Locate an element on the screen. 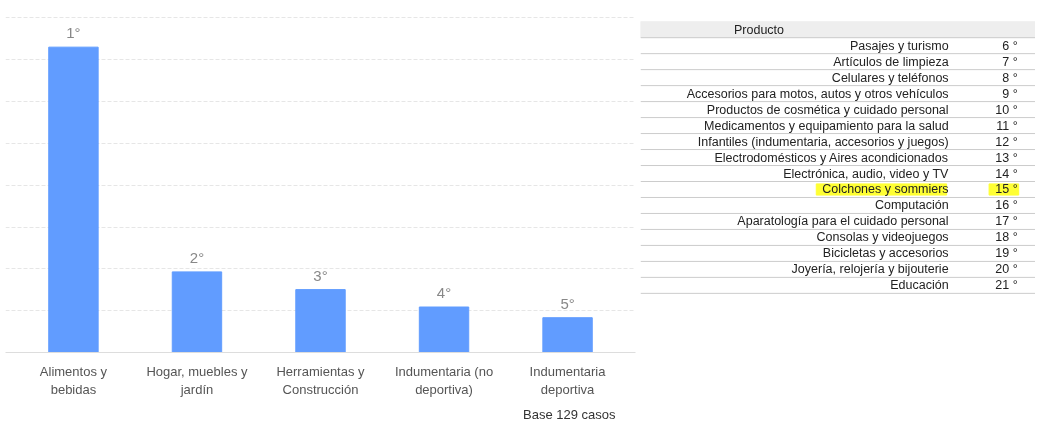 This screenshot has width=1041, height=426. annotation: 2° is located at coordinates (197, 257).